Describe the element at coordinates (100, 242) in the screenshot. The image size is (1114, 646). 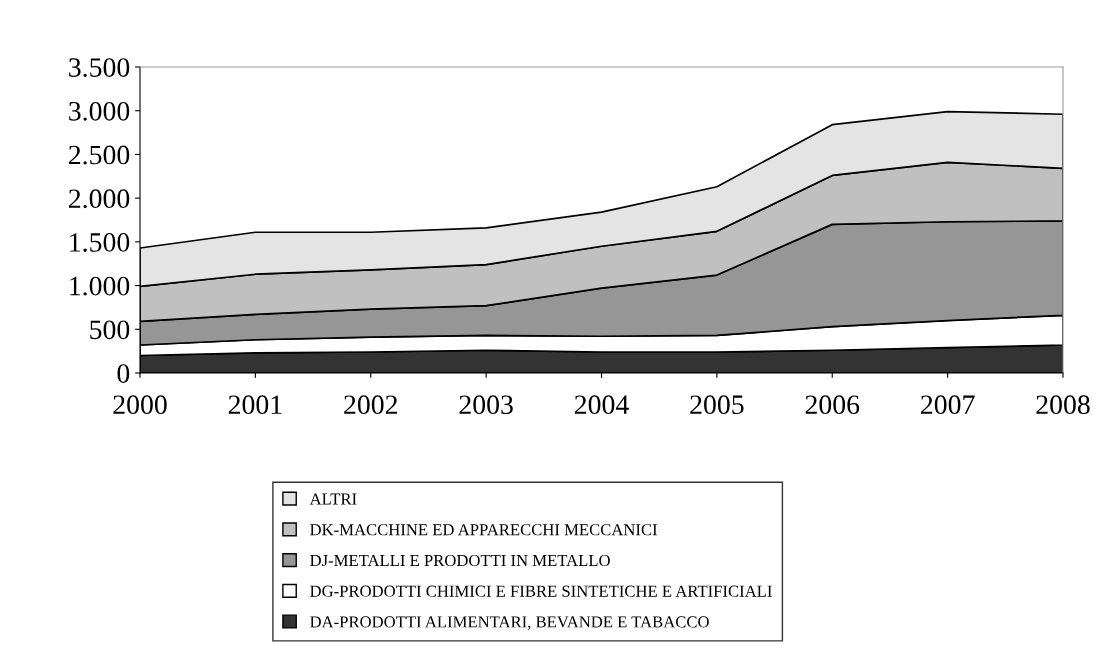
I see `y-tick-label: 1.500` at that location.